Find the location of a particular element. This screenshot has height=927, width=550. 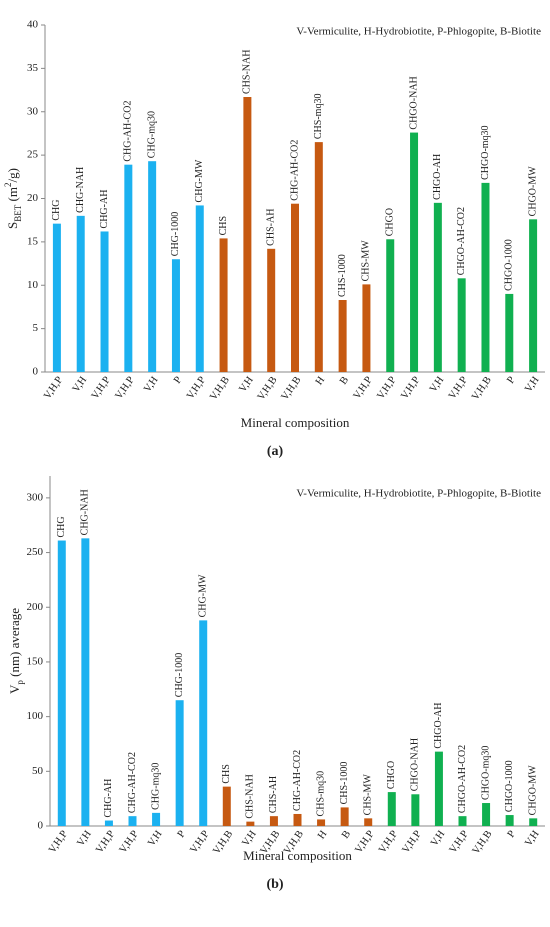

y-tick-label: 15 is located at coordinates (33, 241).